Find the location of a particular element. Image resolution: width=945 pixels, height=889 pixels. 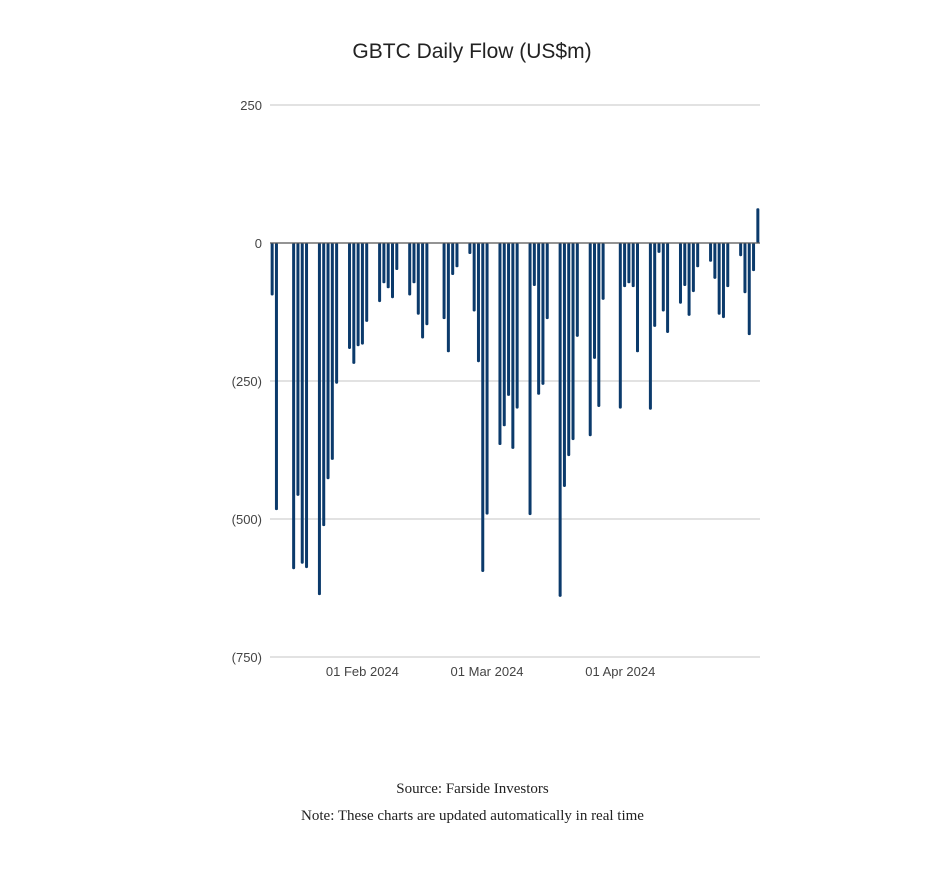

source-note: Source: Farside Investors is located at coordinates (472, 789).